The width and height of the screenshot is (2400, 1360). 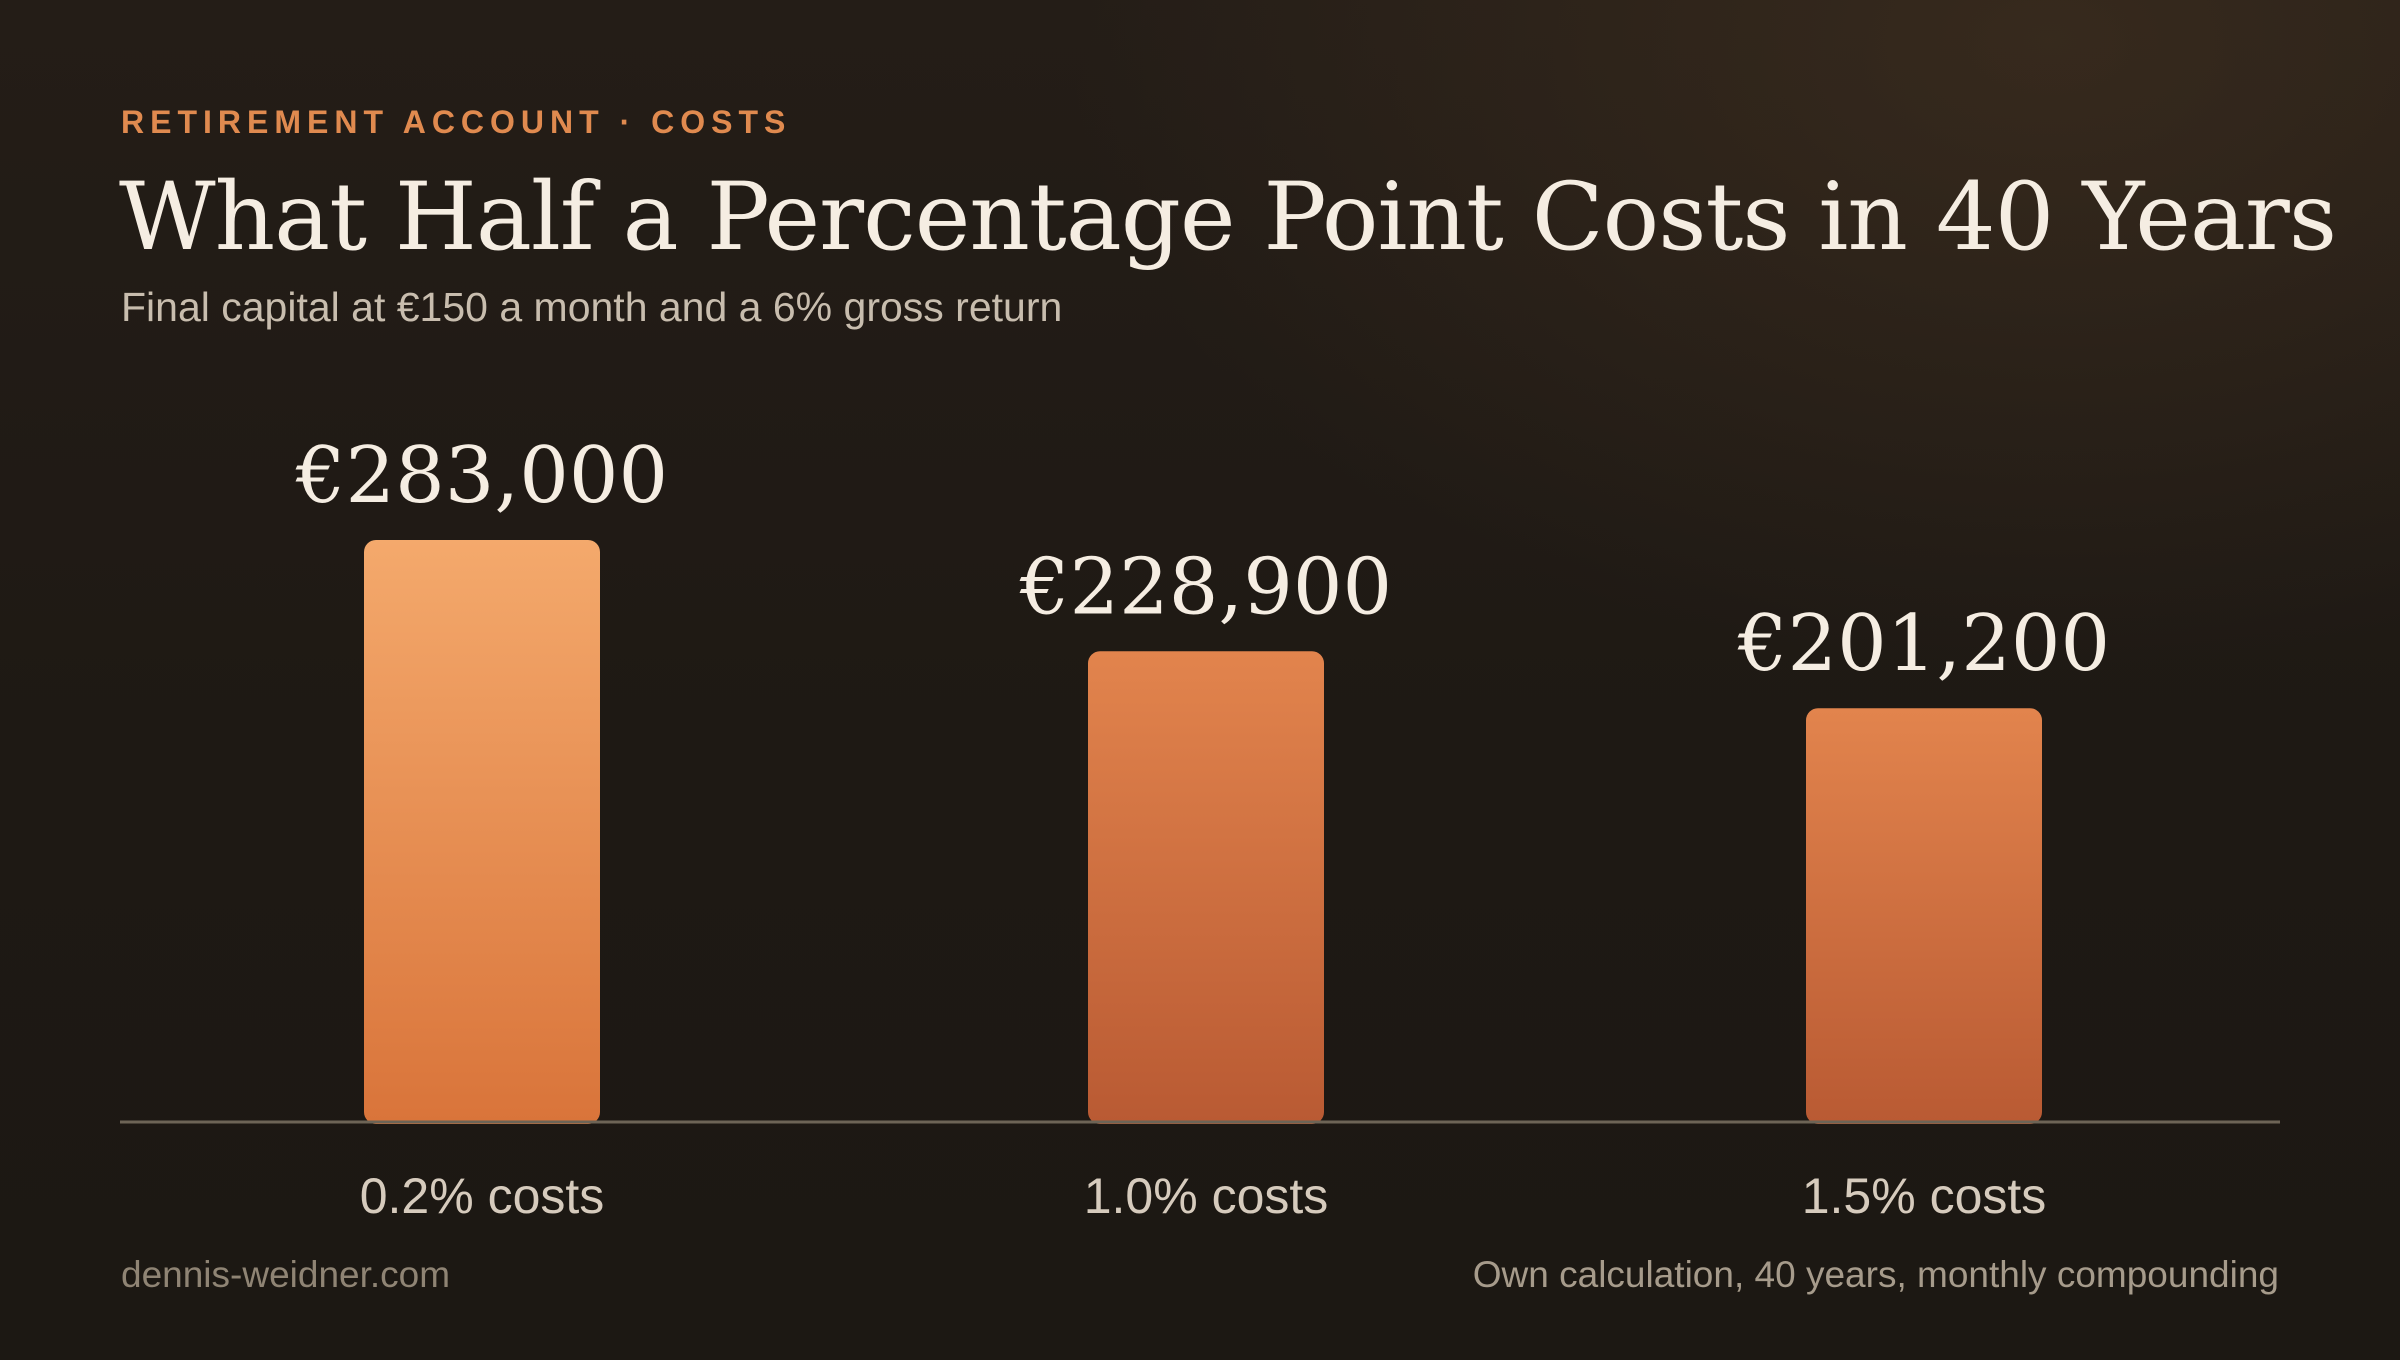 What do you see at coordinates (481, 476) in the screenshot?
I see `value-label-1: €283,000` at bounding box center [481, 476].